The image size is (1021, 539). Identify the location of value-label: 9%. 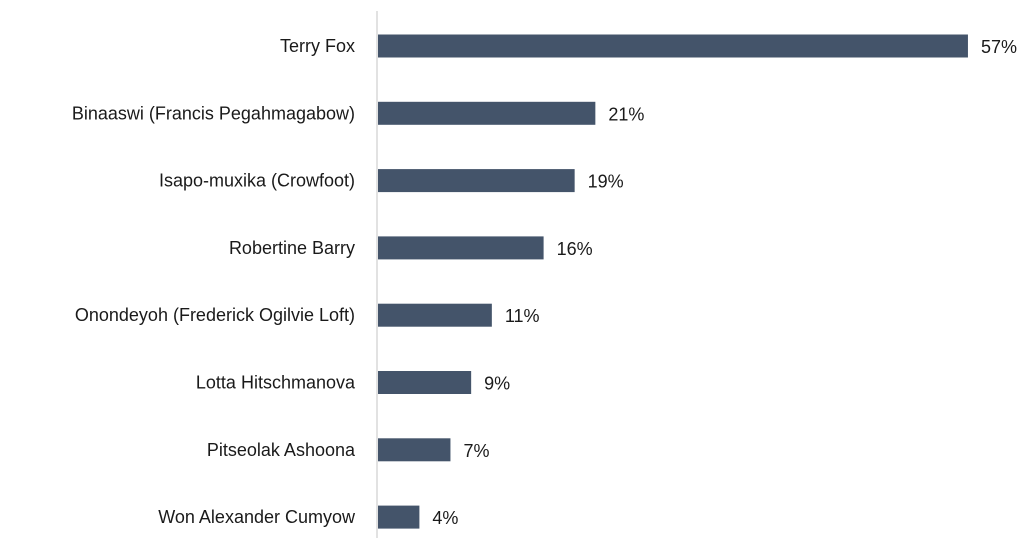
(497, 384).